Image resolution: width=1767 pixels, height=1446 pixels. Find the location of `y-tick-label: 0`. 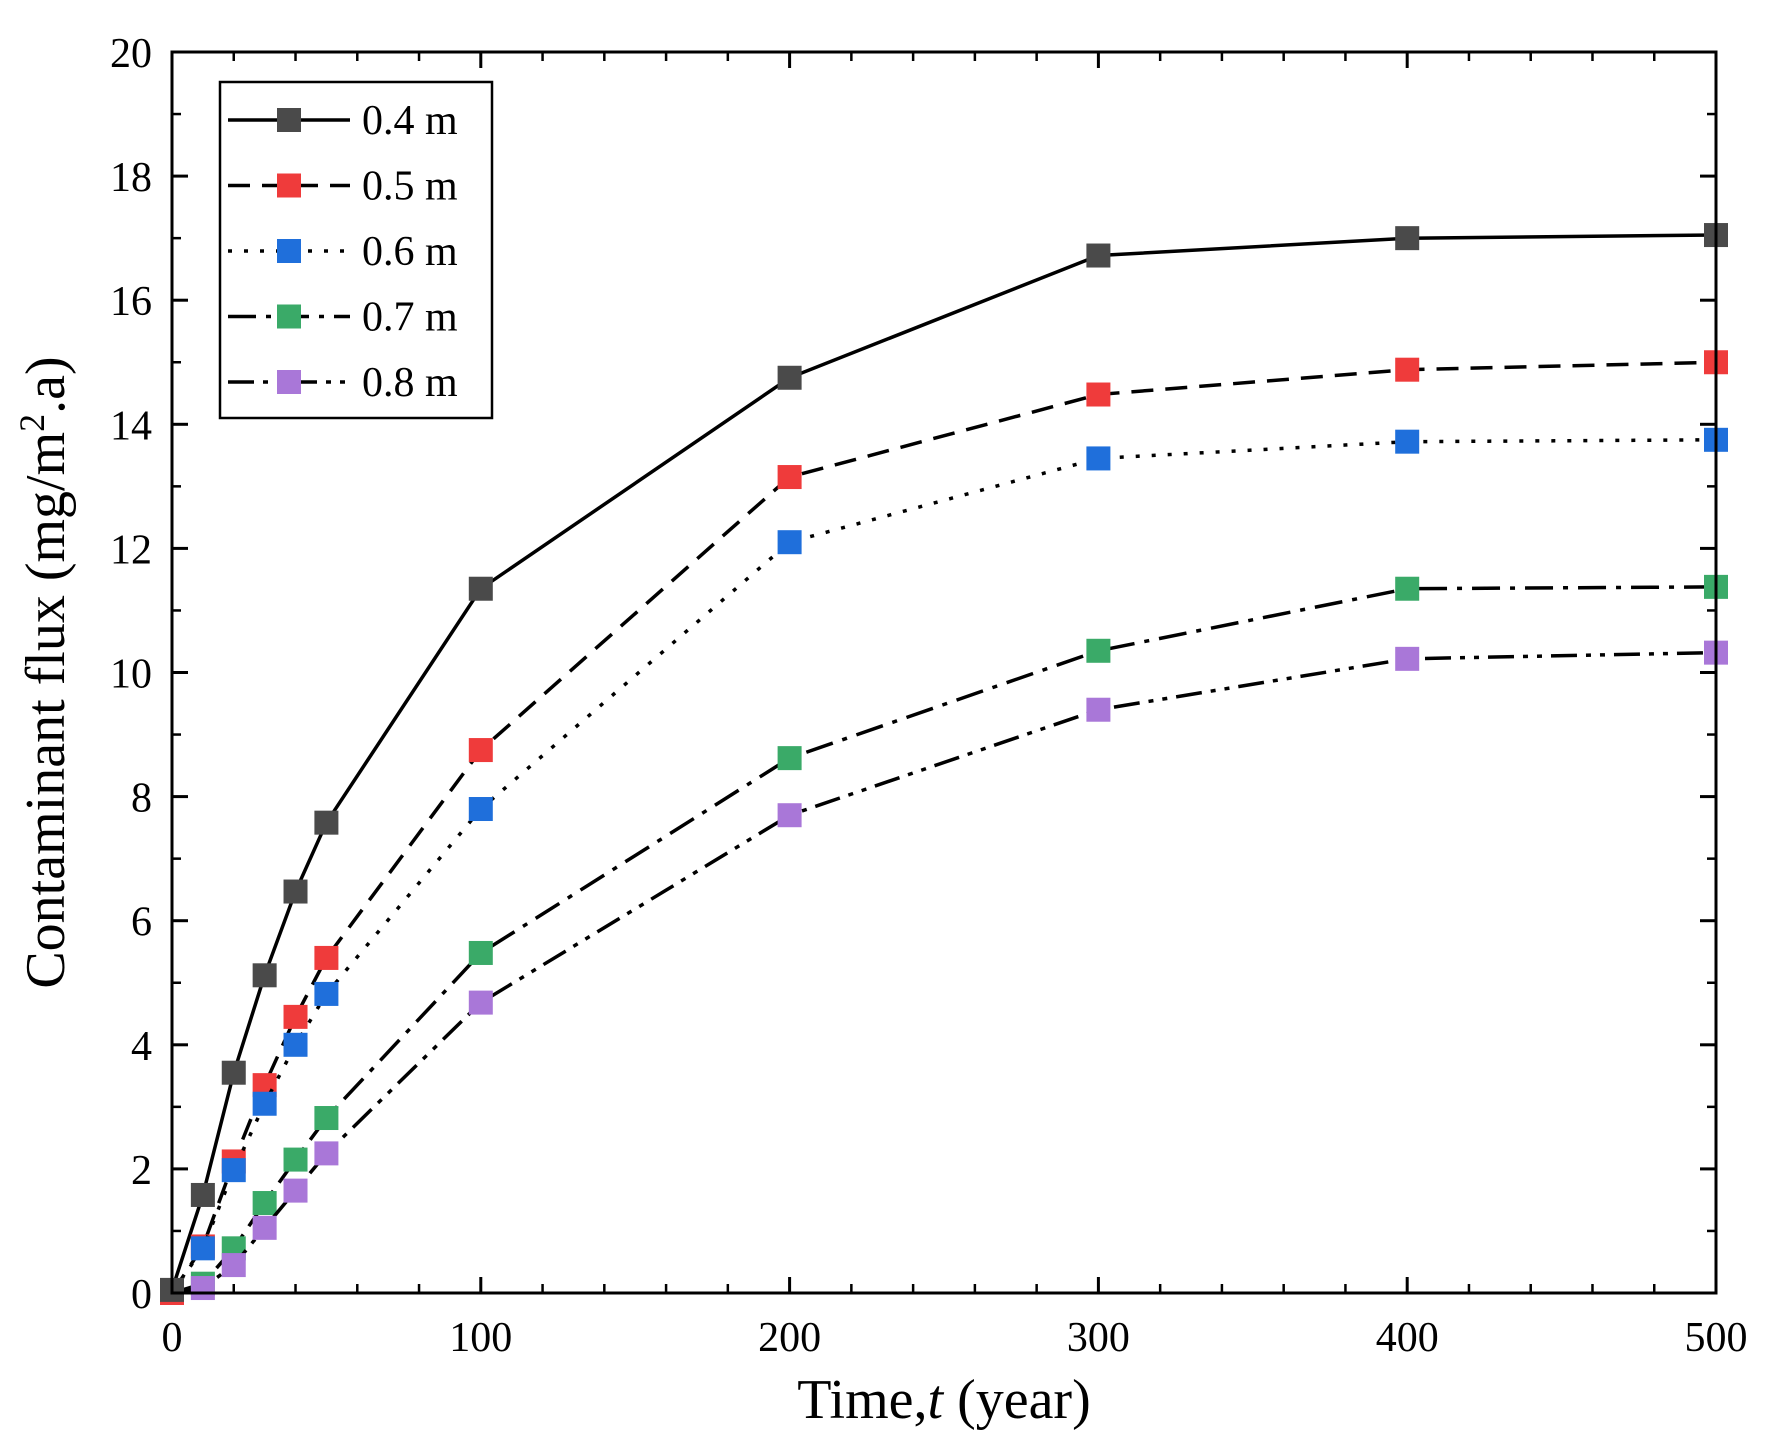

y-tick-label: 0 is located at coordinates (141, 1295).